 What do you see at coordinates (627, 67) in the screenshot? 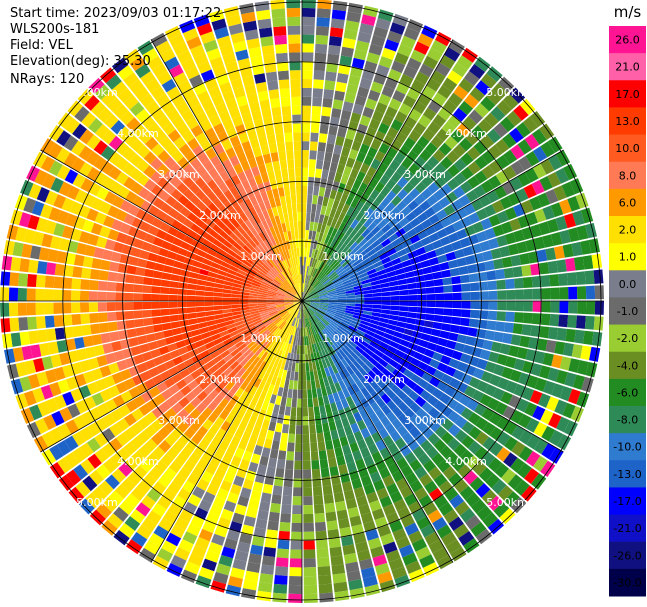
I see `colorbar-swatch` at bounding box center [627, 67].